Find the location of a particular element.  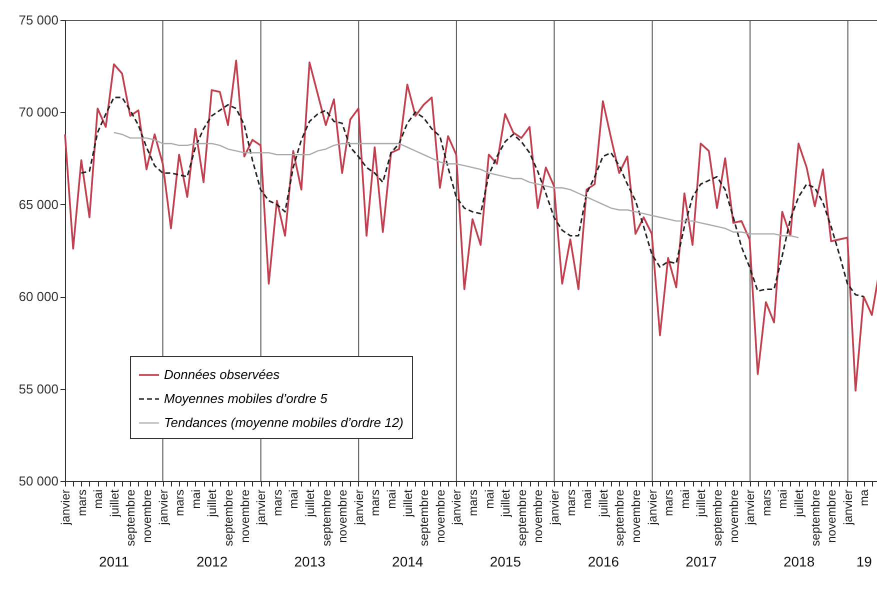

y-tick-label: 70 000 is located at coordinates (38, 112).